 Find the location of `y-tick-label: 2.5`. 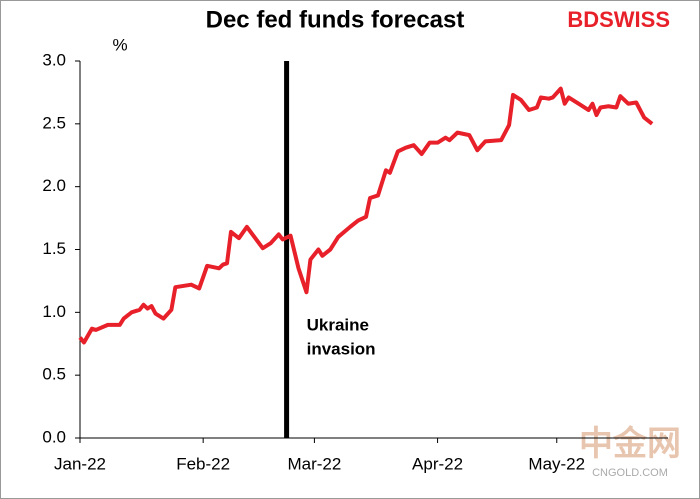

y-tick-label: 2.5 is located at coordinates (54, 122).